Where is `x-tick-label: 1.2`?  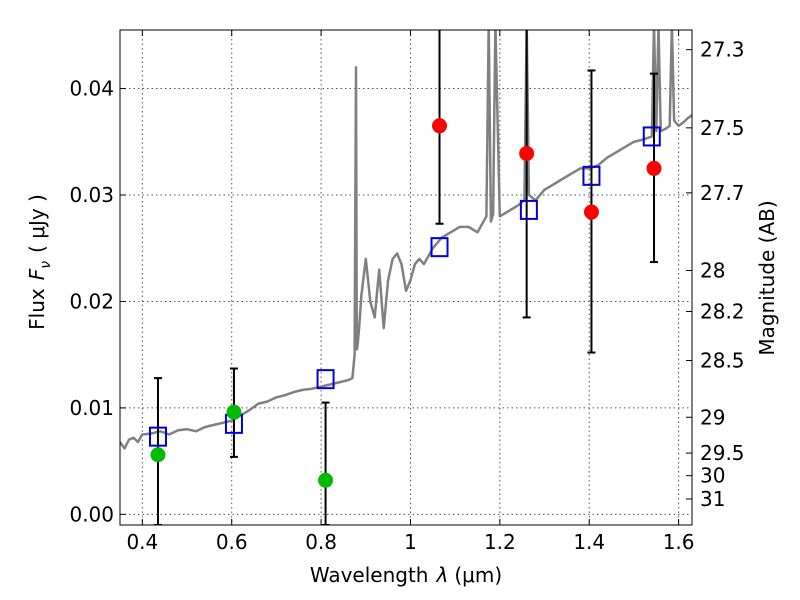
x-tick-label: 1.2 is located at coordinates (500, 542).